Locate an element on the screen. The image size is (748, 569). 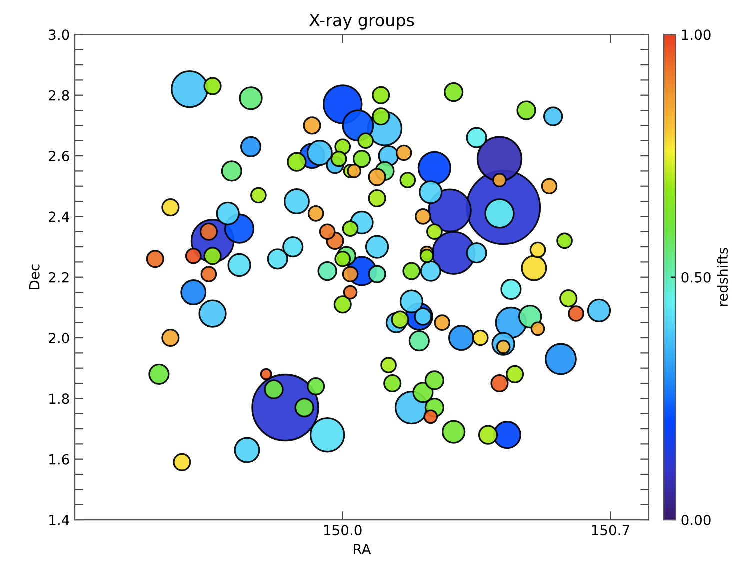
color-bar-label: 0.50 is located at coordinates (696, 277).